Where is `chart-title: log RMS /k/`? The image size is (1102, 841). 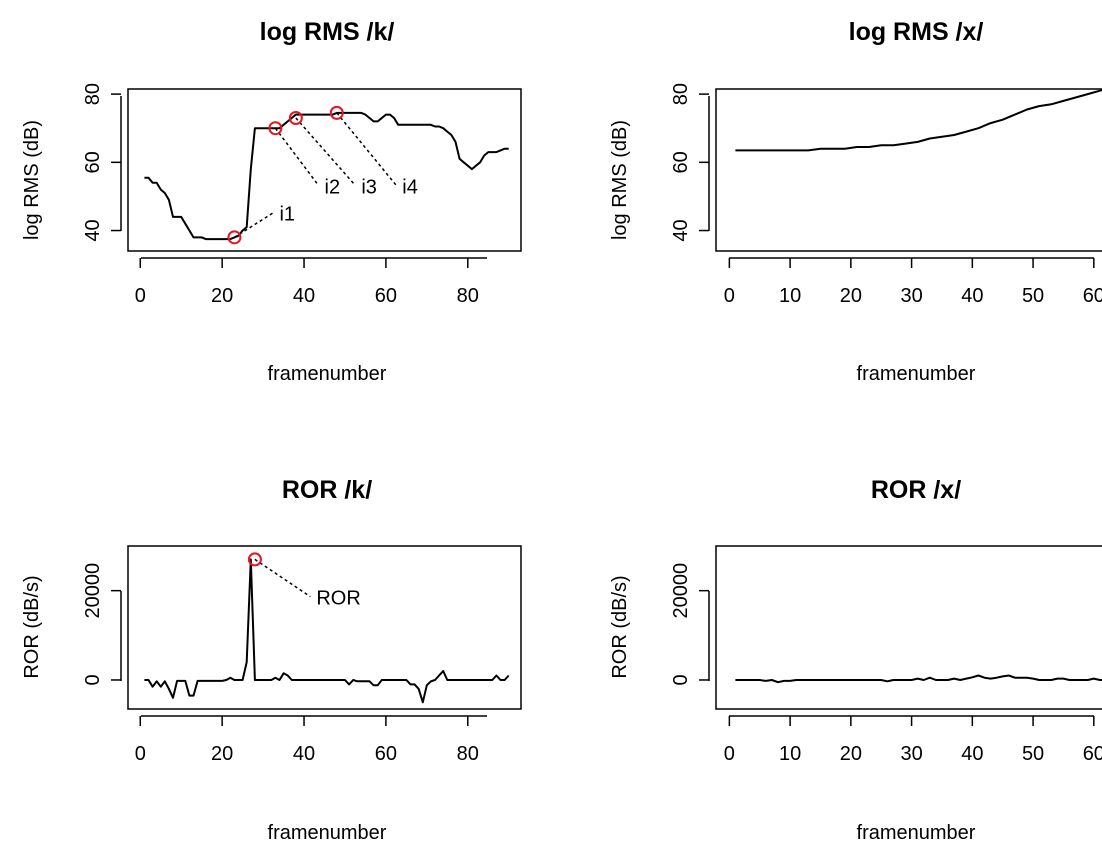
chart-title: log RMS /k/ is located at coordinates (327, 32).